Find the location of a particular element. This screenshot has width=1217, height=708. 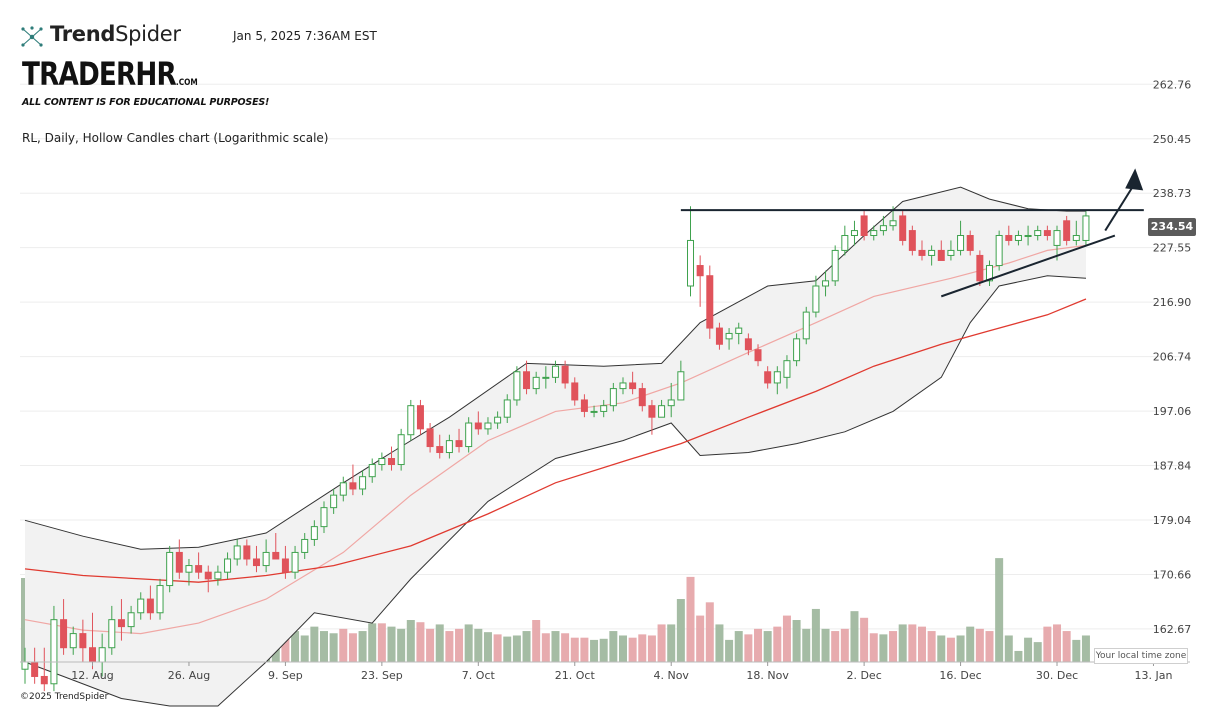

y-tick-label: 197.06 is located at coordinates (1172, 411).